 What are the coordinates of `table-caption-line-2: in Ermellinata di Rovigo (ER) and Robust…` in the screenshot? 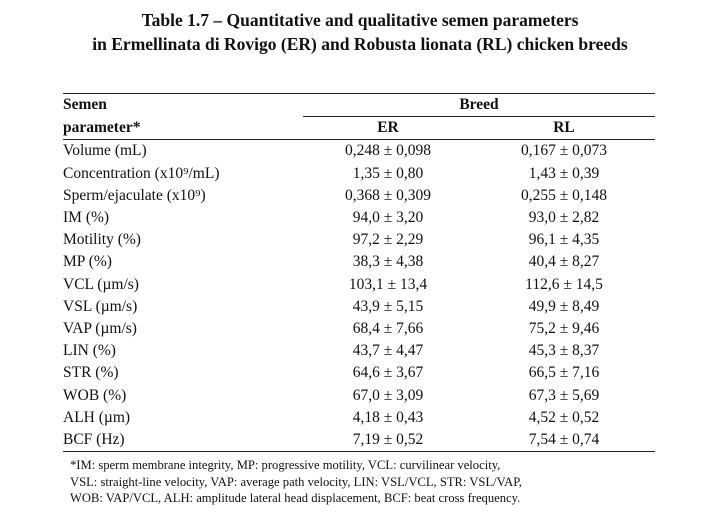 It's located at (360, 44).